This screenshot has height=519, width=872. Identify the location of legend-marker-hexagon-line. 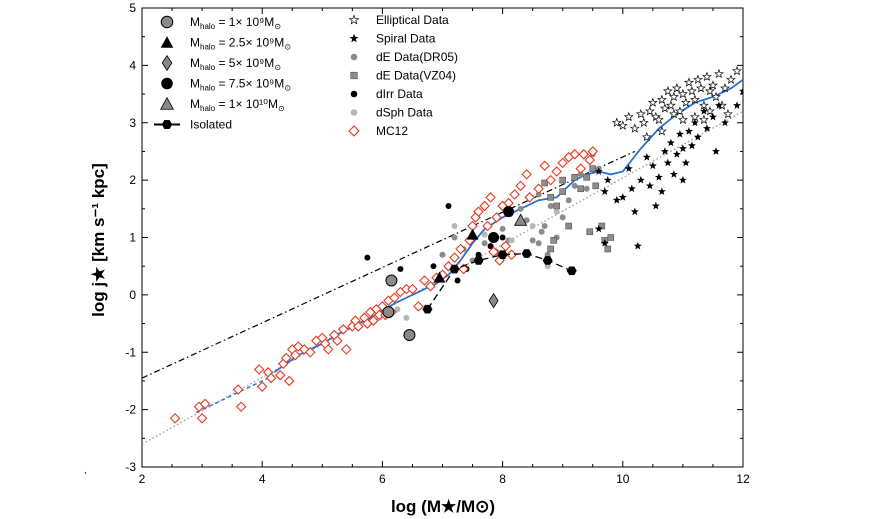
(167, 124).